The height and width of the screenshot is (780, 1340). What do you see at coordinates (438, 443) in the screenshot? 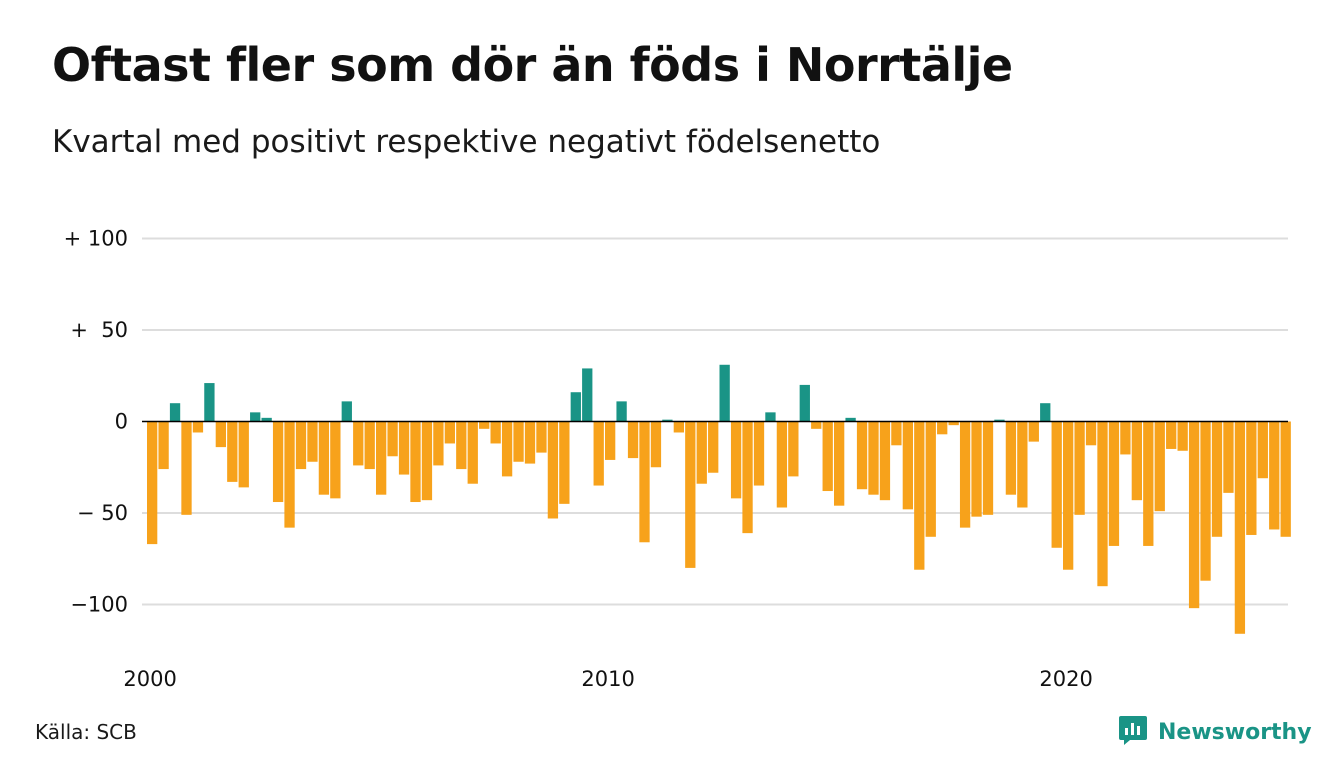
I see `bar-q26` at bounding box center [438, 443].